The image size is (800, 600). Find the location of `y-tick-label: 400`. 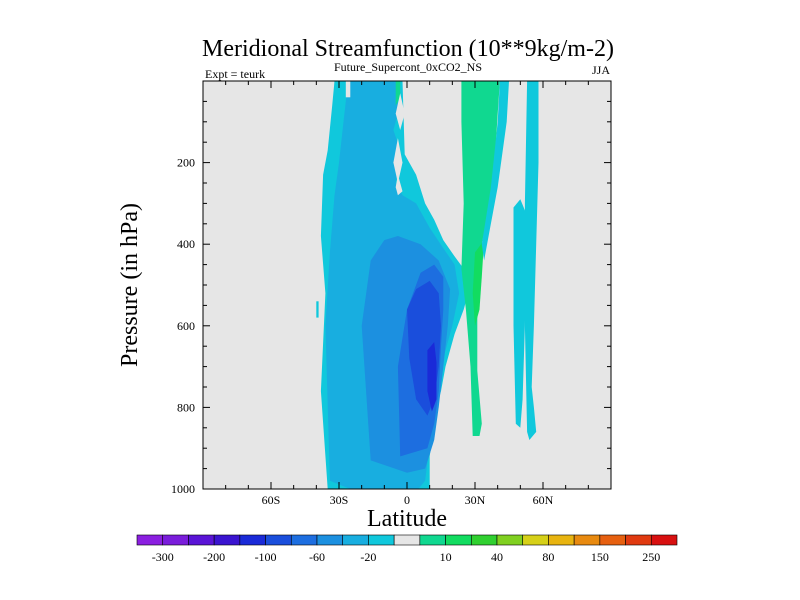

y-tick-label: 400 is located at coordinates (186, 244).